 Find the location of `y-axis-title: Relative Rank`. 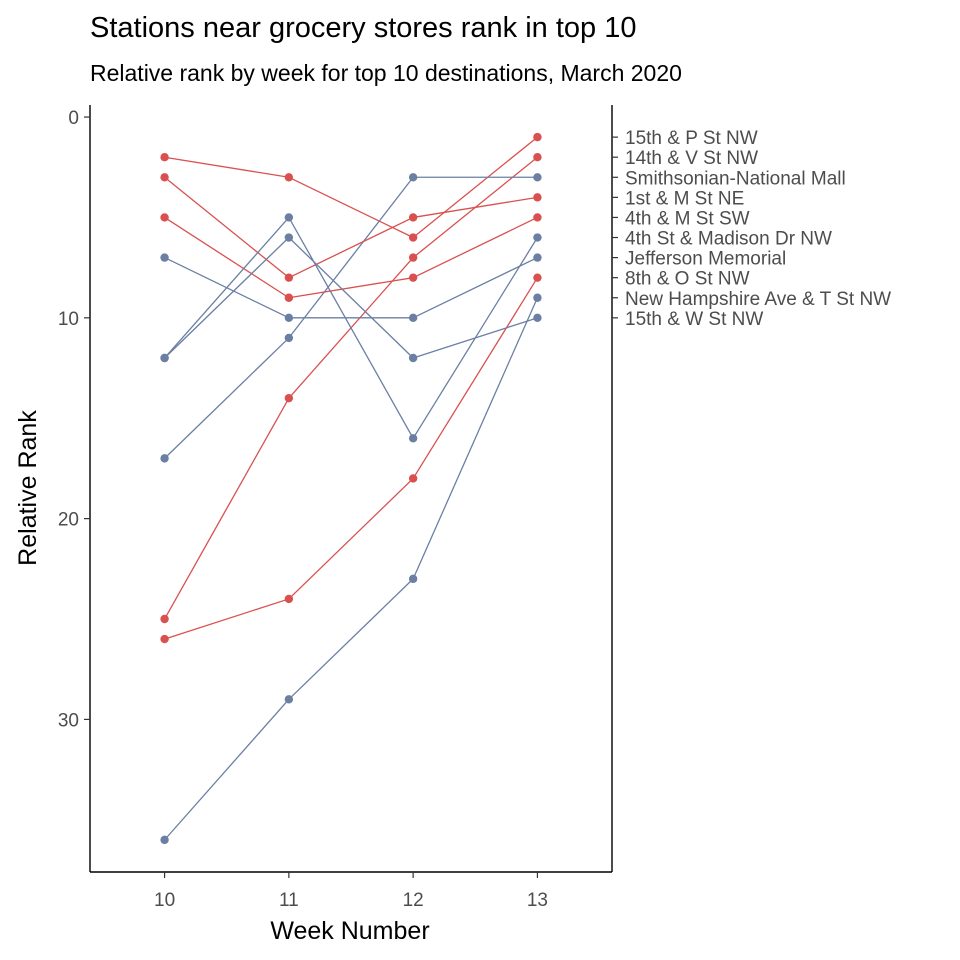

y-axis-title: Relative Rank is located at coordinates (28, 488).